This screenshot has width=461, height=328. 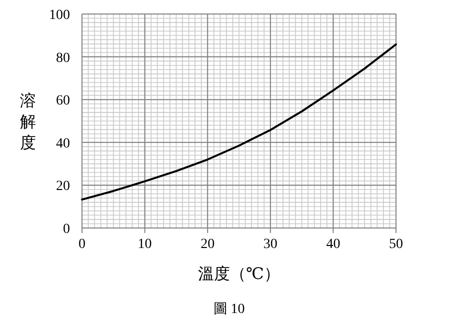 I want to click on y-tick-label: 80, so click(x=63, y=58).